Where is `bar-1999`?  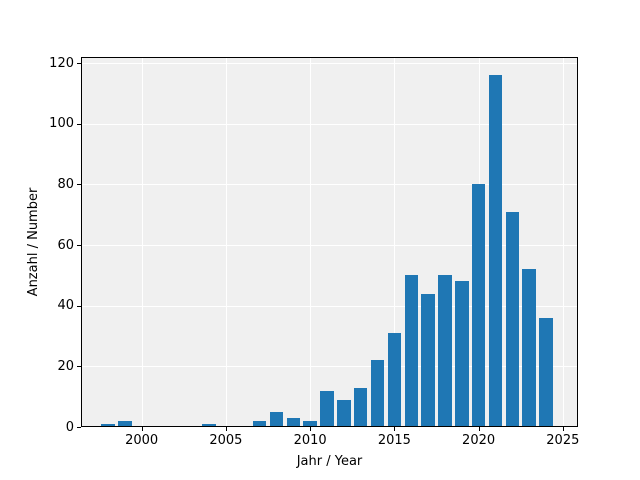 bar-1999 is located at coordinates (125, 423).